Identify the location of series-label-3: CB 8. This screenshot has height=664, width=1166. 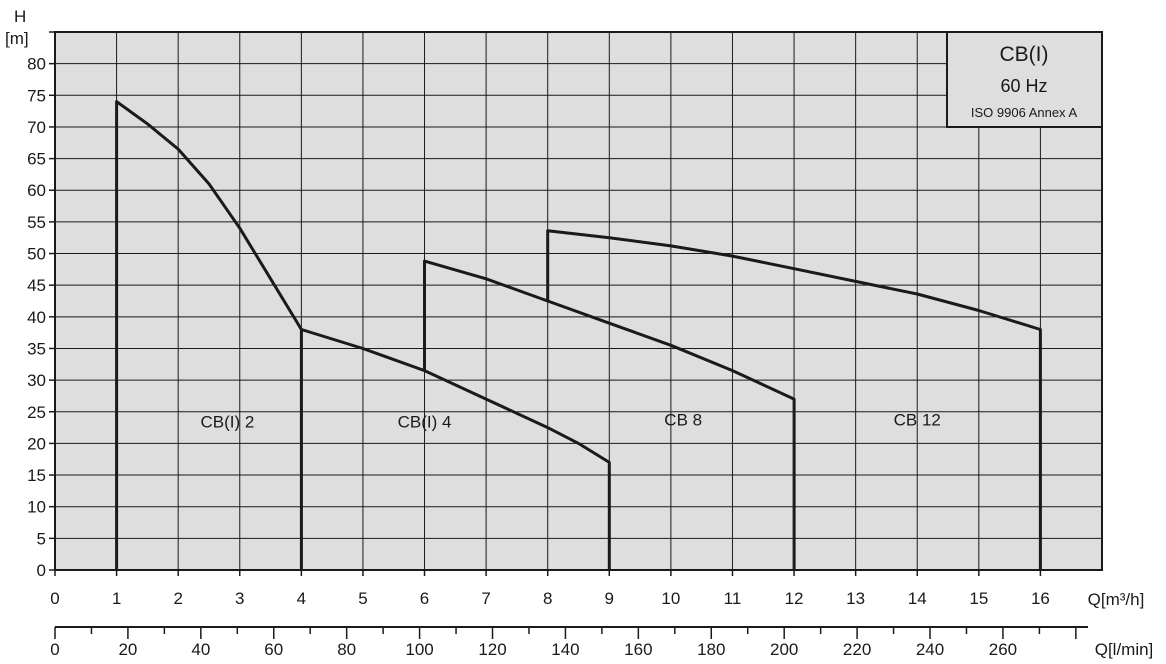
(683, 420).